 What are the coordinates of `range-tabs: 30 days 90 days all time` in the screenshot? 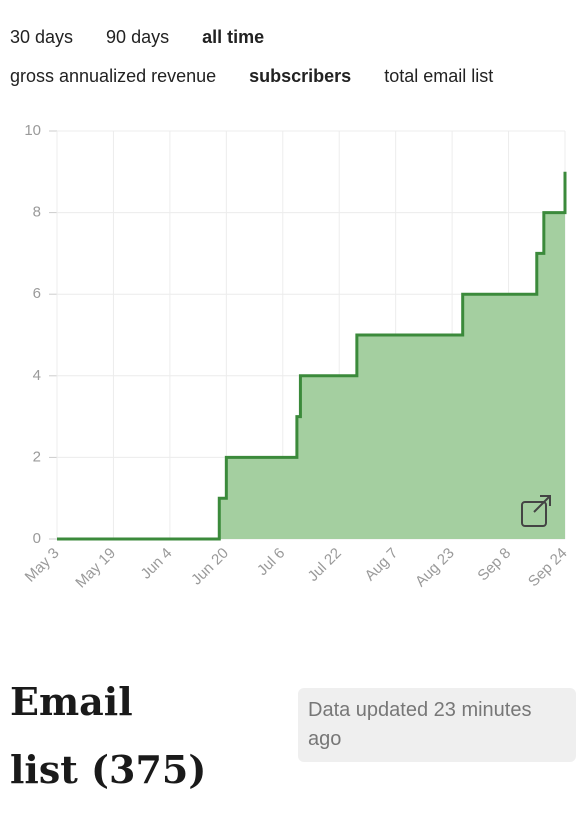 It's located at (153, 37).